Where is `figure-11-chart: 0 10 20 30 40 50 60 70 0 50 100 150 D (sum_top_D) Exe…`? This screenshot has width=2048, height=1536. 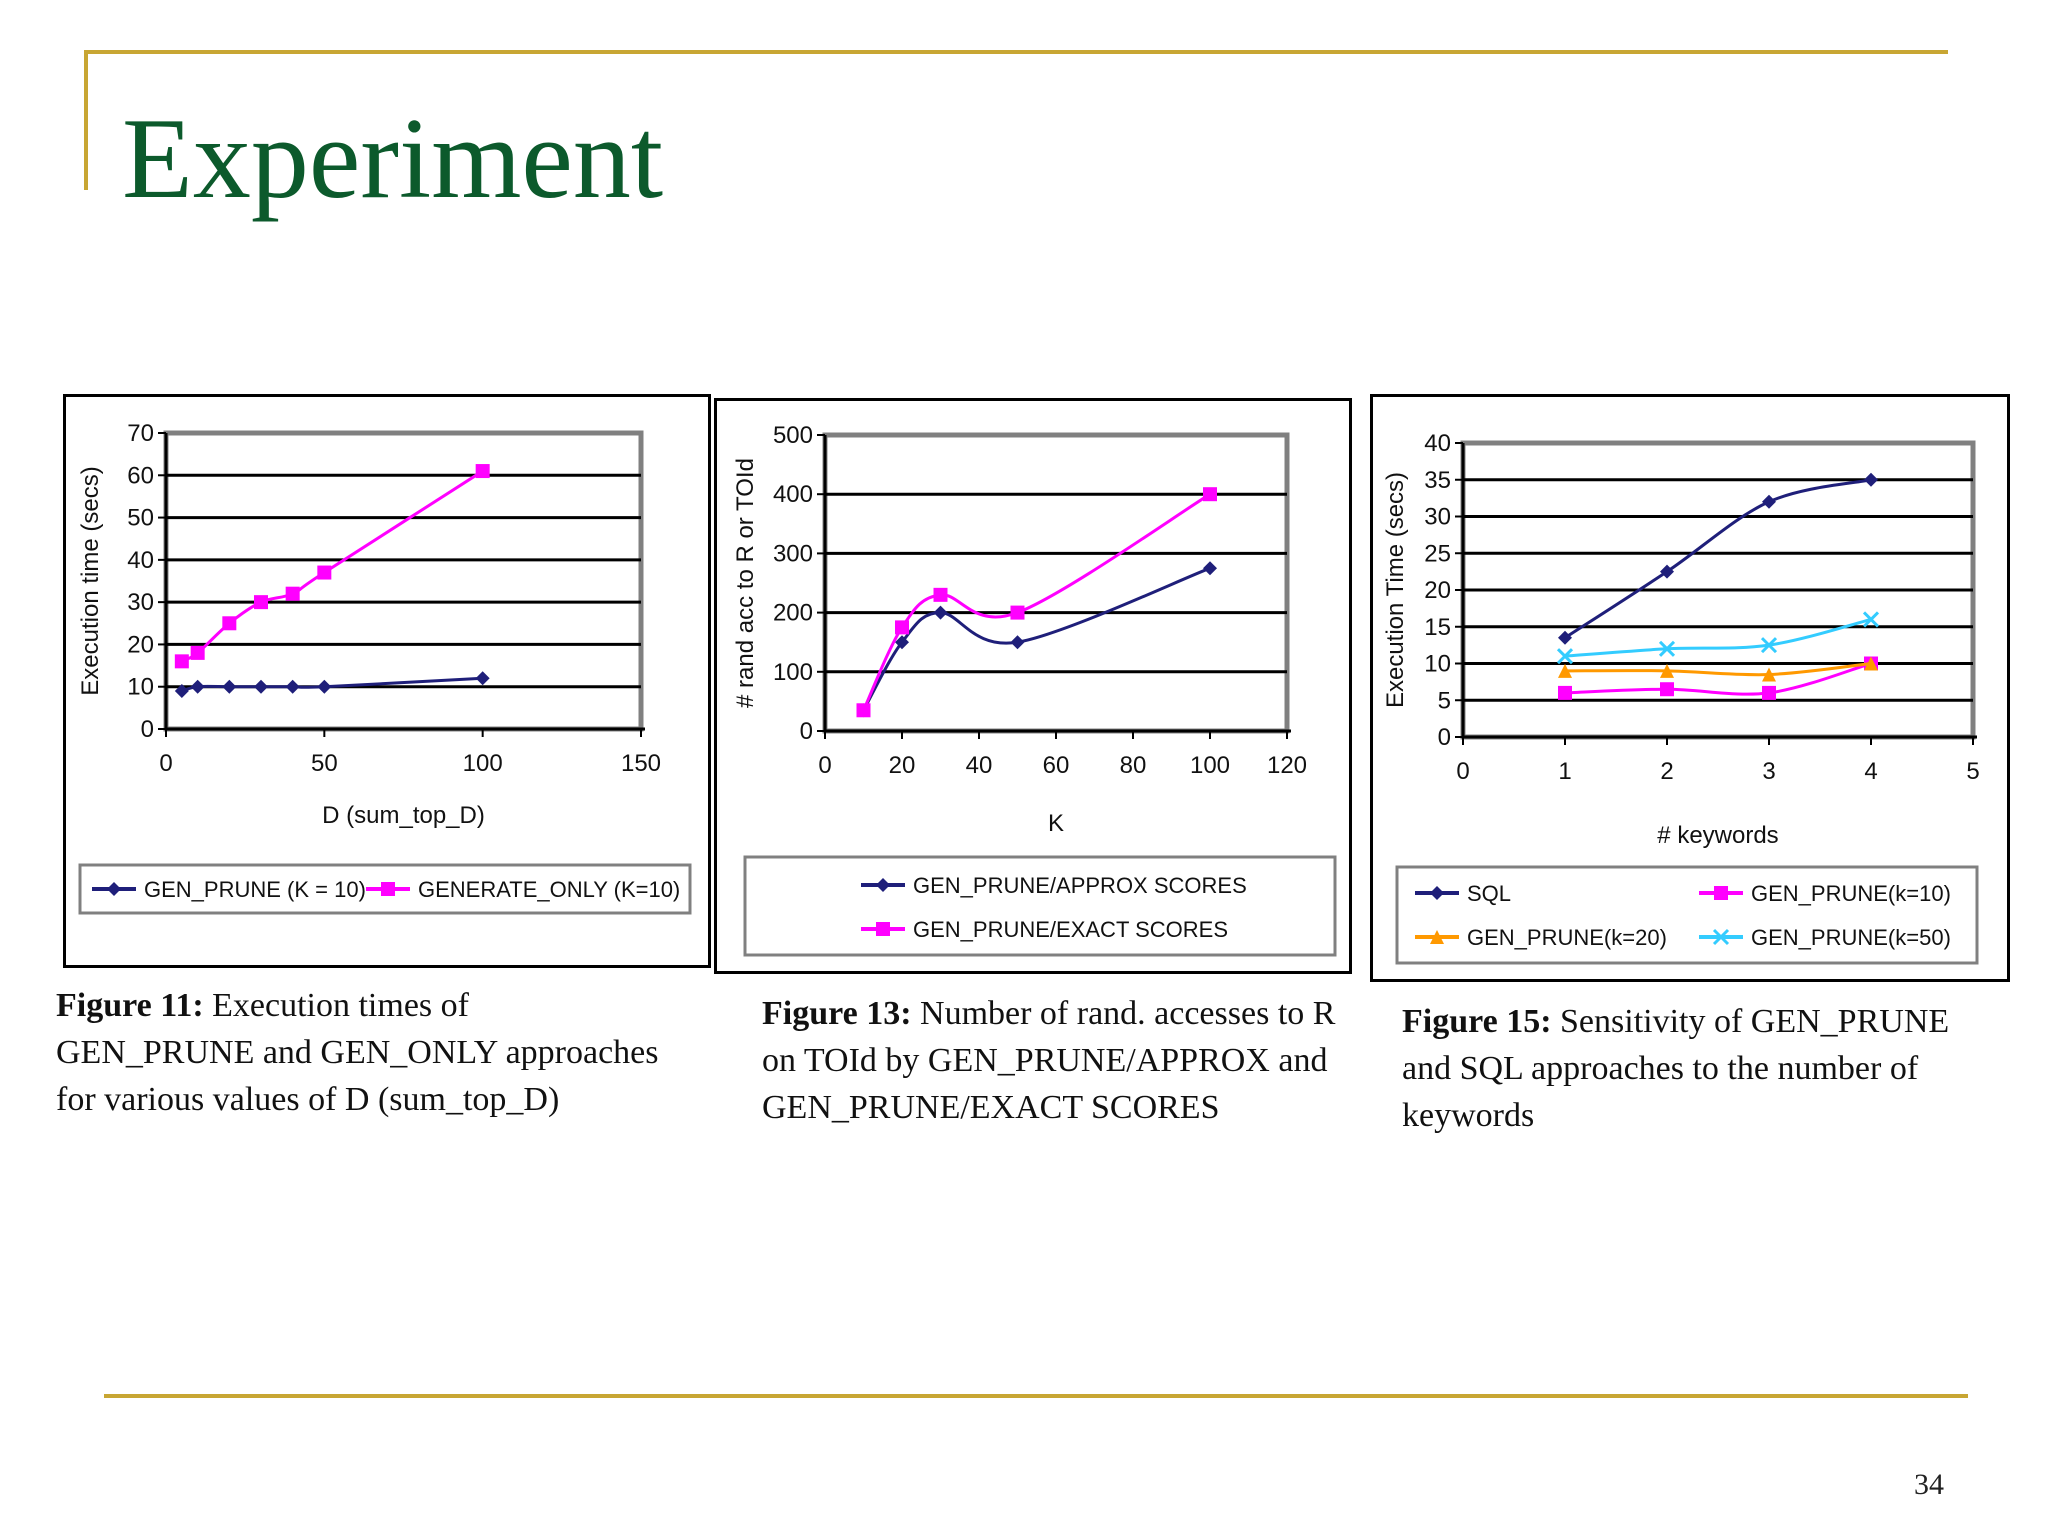
figure-11-chart: 0 10 20 30 40 50 60 70 0 50 100 150 D (sum_top_D) Exe… is located at coordinates (387, 681).